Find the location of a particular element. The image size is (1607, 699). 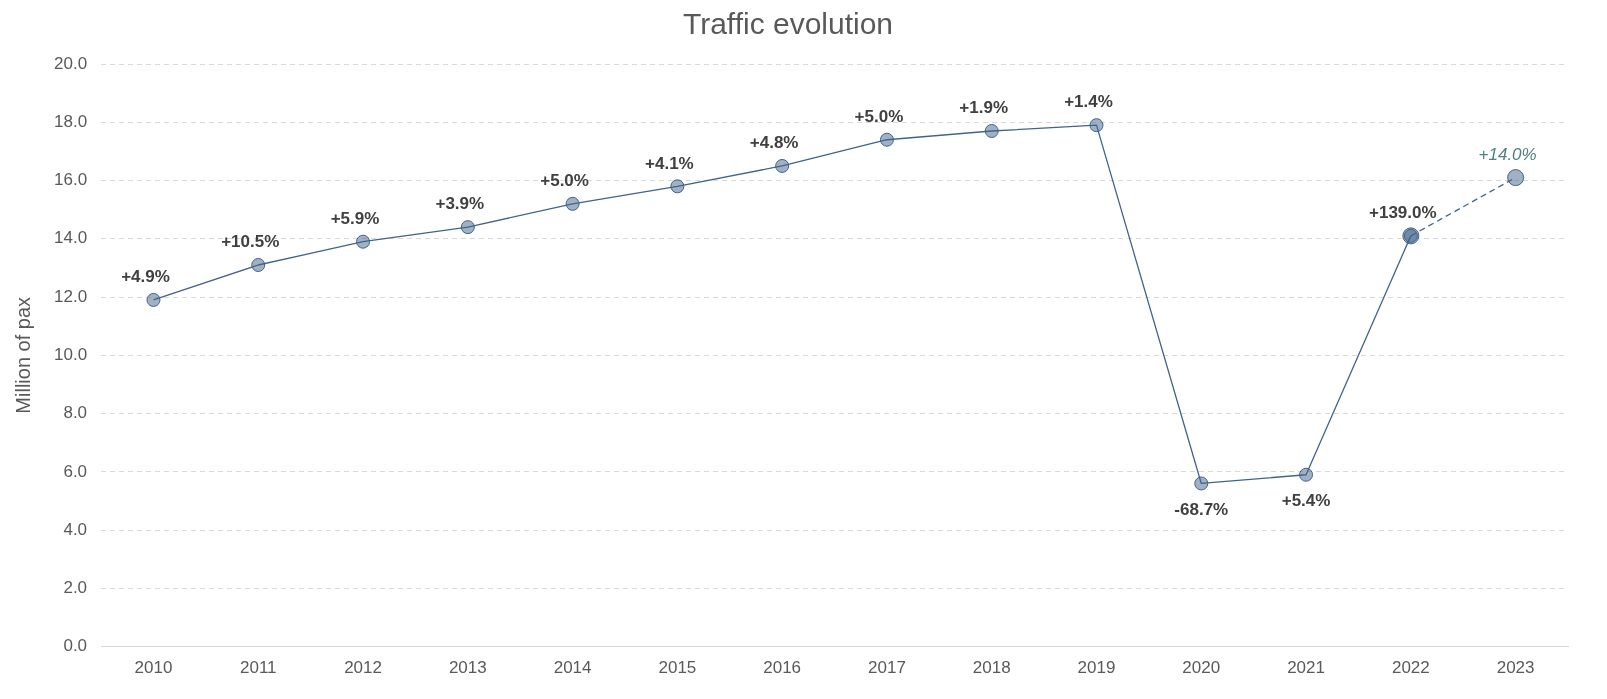

y-tick-label: 16.0 is located at coordinates (70, 180).